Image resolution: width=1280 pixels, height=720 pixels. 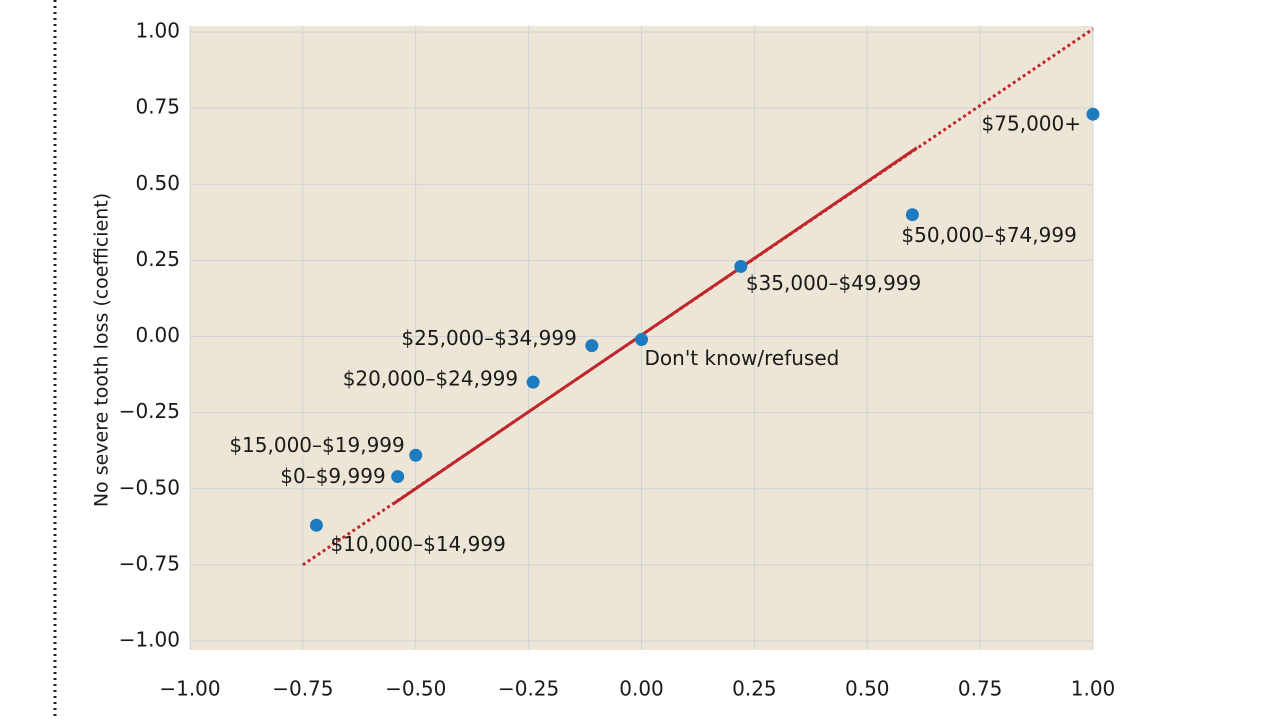 What do you see at coordinates (157, 107) in the screenshot?
I see `y-tick-label: 0.75` at bounding box center [157, 107].